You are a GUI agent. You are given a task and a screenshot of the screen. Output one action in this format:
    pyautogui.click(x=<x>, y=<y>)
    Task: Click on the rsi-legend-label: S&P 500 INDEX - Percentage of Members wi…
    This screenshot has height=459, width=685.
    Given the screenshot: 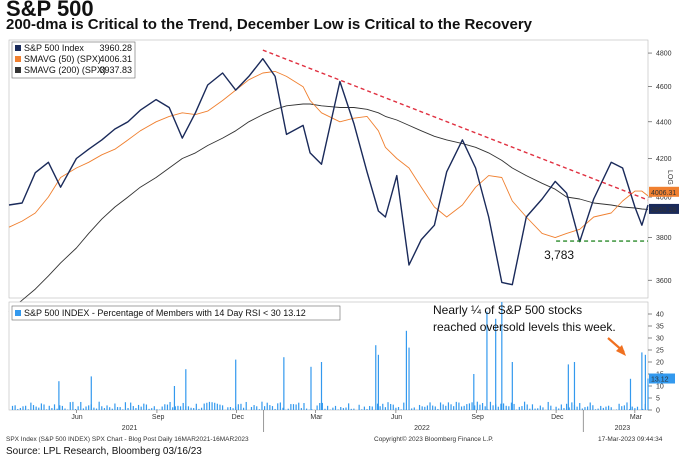 What is the action you would take?
    pyautogui.click(x=165, y=313)
    